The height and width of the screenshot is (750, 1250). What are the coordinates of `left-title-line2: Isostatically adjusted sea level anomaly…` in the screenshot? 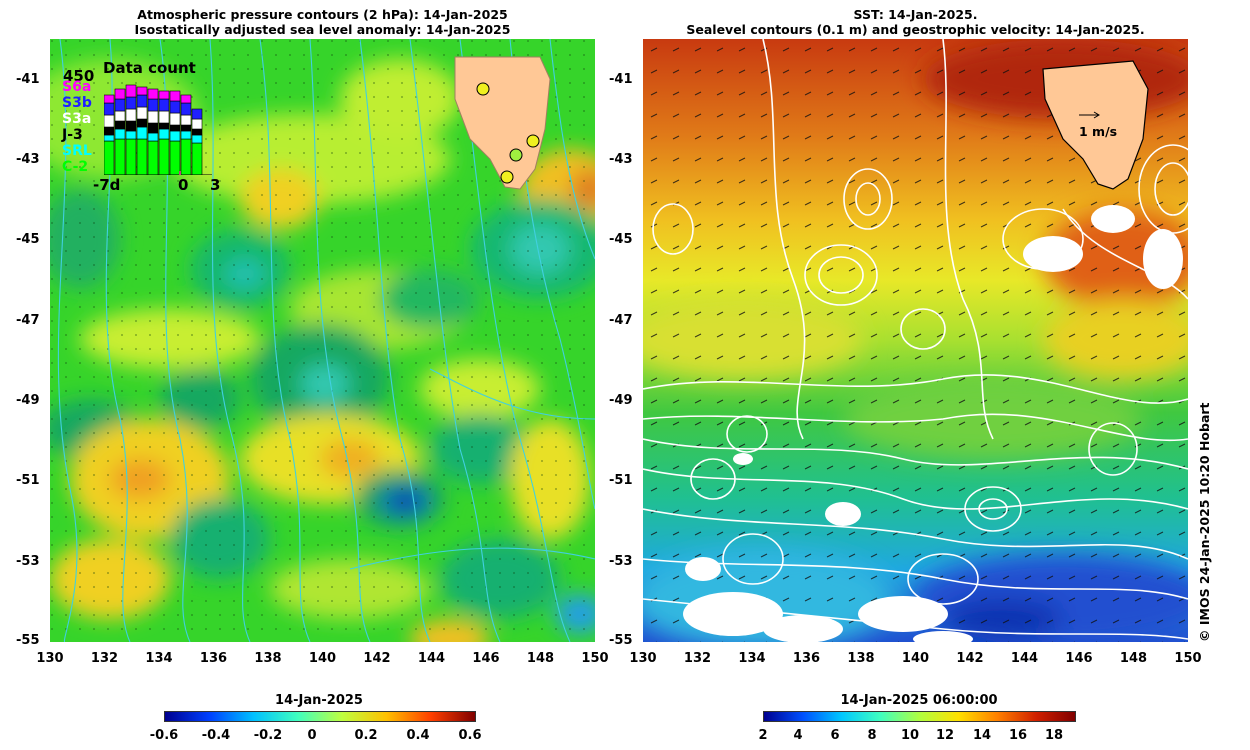 It's located at (322, 29).